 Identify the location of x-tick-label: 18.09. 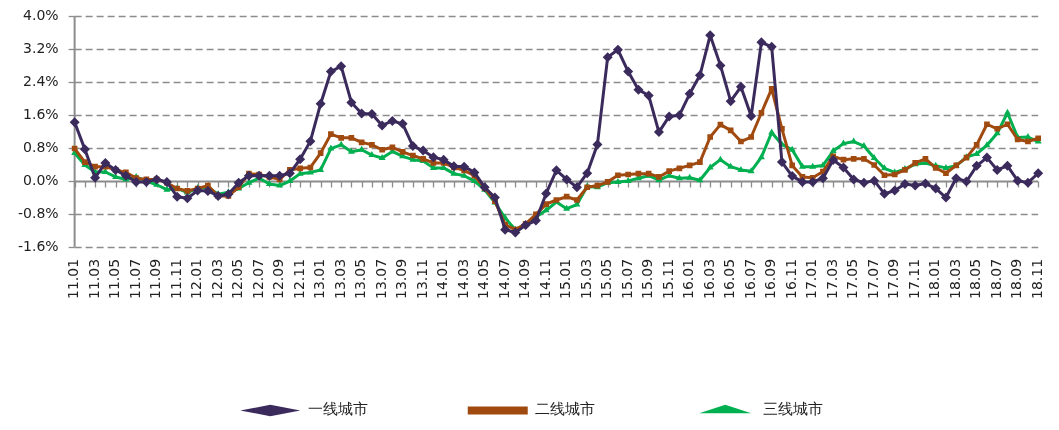
(1016, 279).